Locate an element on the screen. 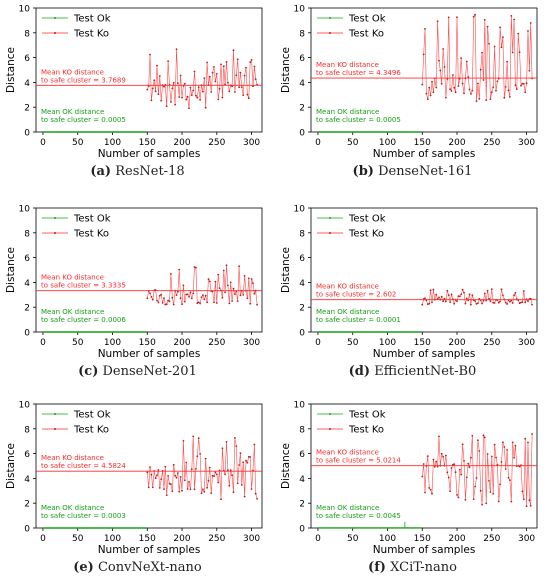  caption-name: DenseNet-161 is located at coordinates (425, 171).